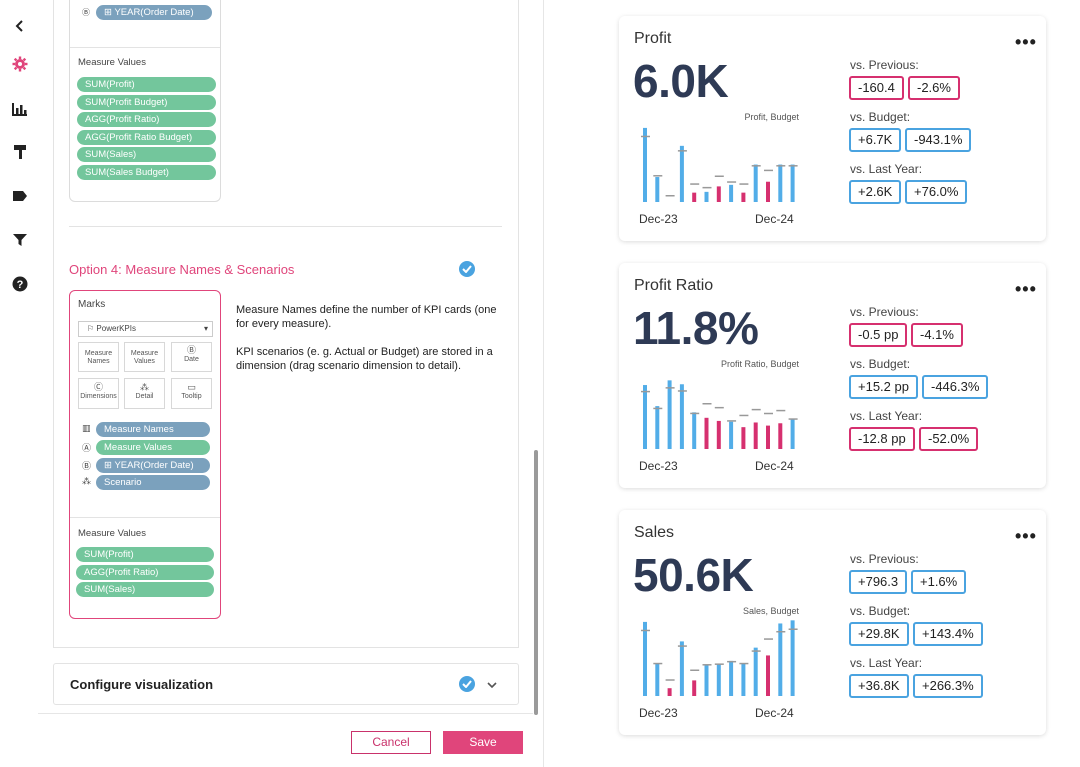  Describe the element at coordinates (286, 684) in the screenshot. I see `configure-visualization-section: Configure visualization` at that location.